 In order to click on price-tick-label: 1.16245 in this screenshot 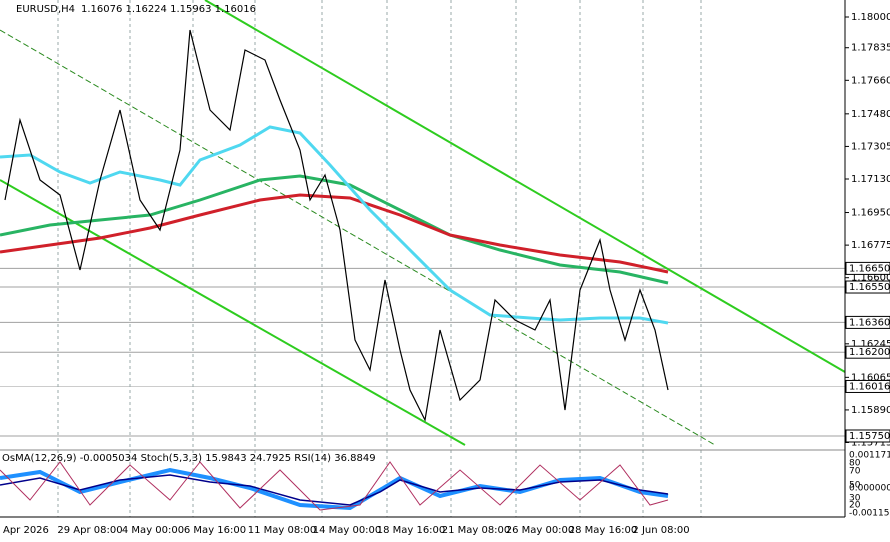, I will do `click(870, 344)`.